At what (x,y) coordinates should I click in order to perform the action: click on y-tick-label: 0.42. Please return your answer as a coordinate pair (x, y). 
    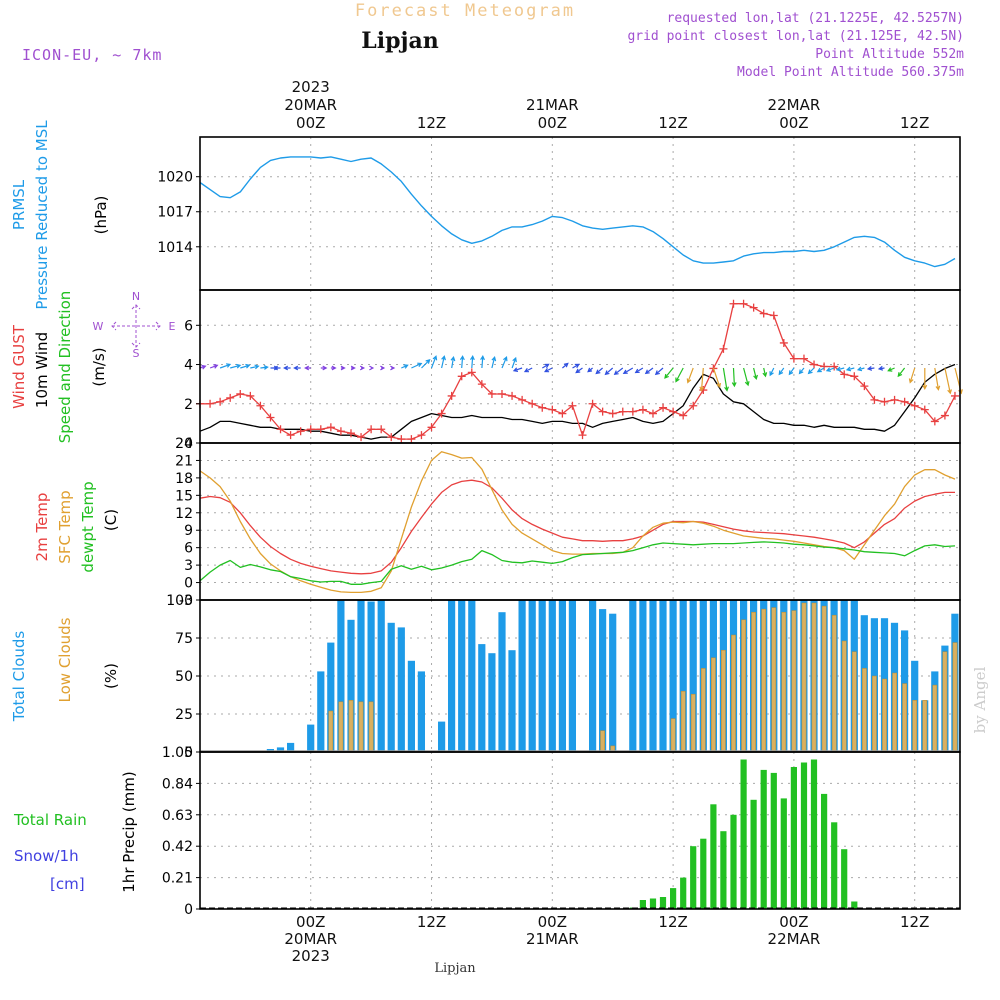
    Looking at the image, I should click on (177, 847).